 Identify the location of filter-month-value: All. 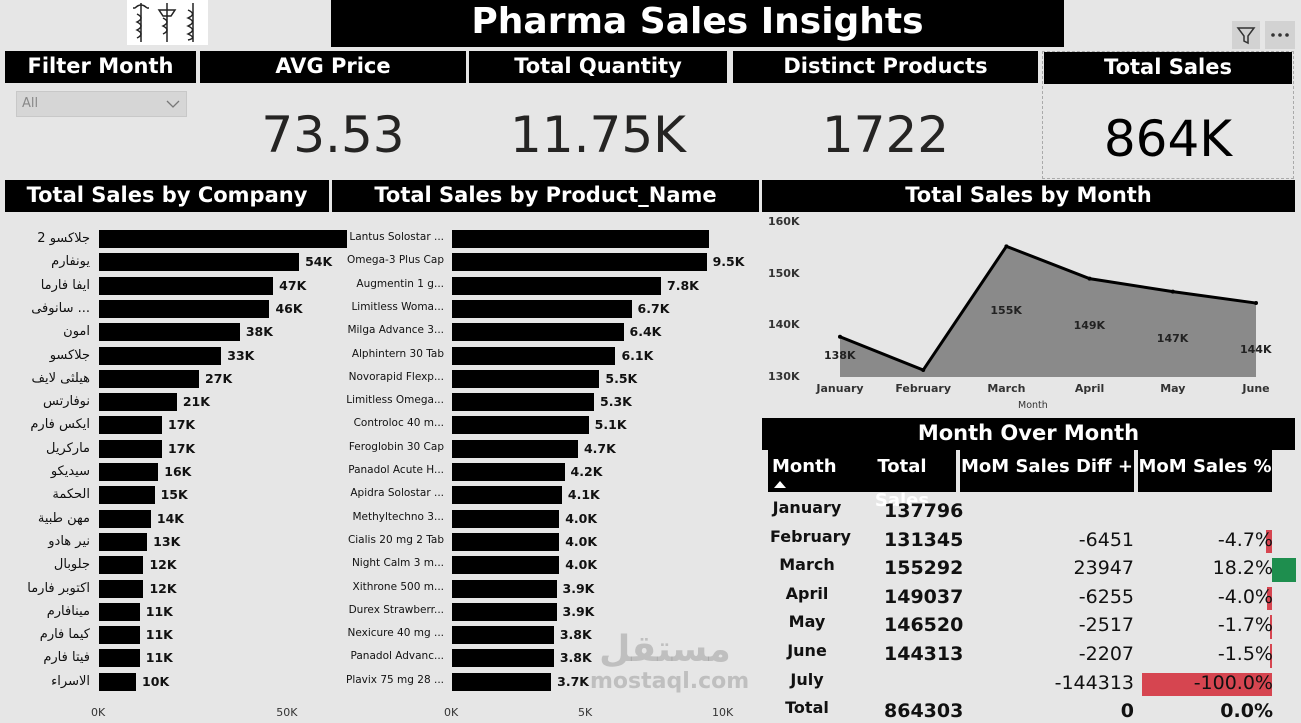
(30, 103).